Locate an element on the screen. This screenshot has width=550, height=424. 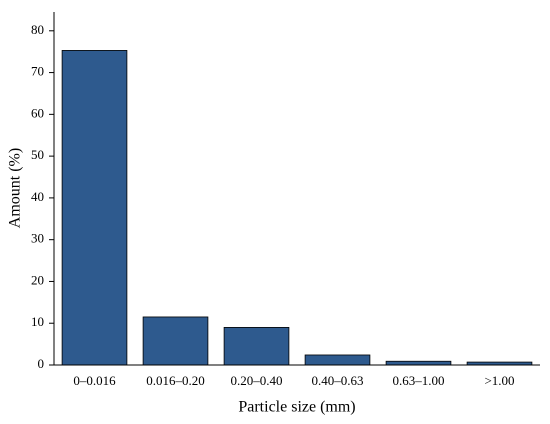
y-tick-label: 30 is located at coordinates (37, 238).